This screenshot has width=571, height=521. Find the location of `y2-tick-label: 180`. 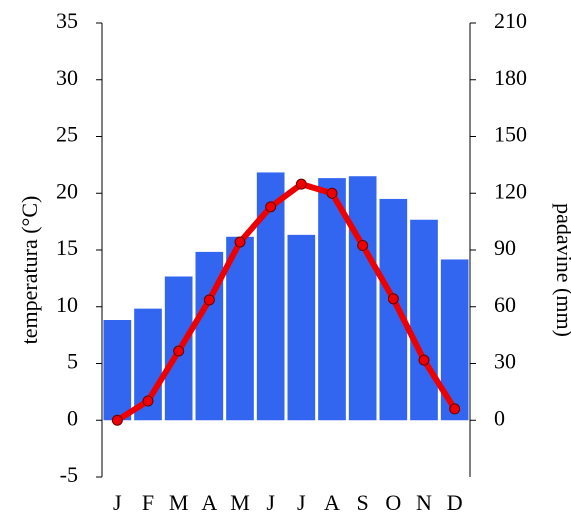

y2-tick-label: 180 is located at coordinates (510, 77).